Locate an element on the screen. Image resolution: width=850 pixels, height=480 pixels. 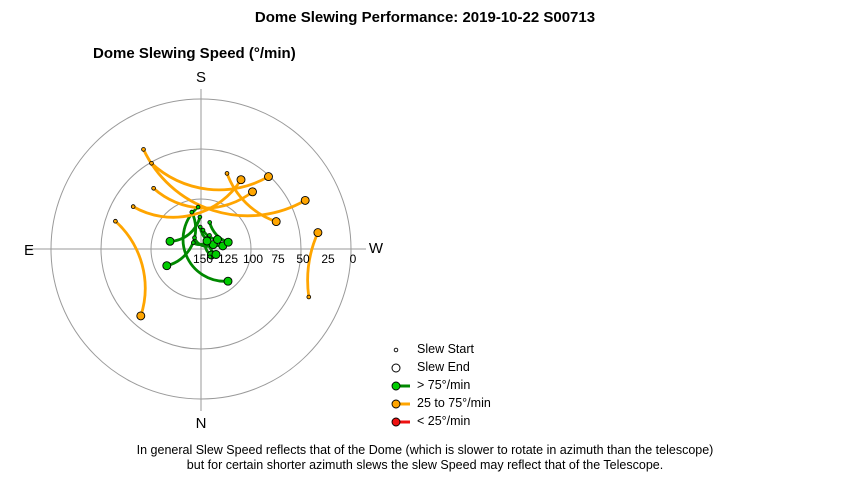
legend-label-fast: > 75°/min is located at coordinates (444, 385).